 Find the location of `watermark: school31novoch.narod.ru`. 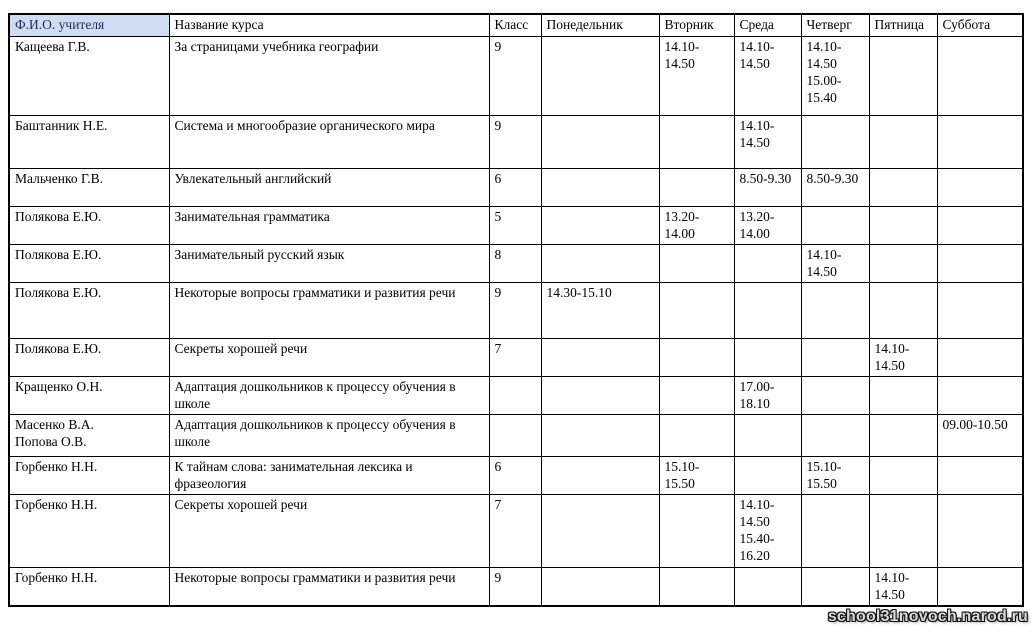

watermark: school31novoch.narod.ru is located at coordinates (927, 616).